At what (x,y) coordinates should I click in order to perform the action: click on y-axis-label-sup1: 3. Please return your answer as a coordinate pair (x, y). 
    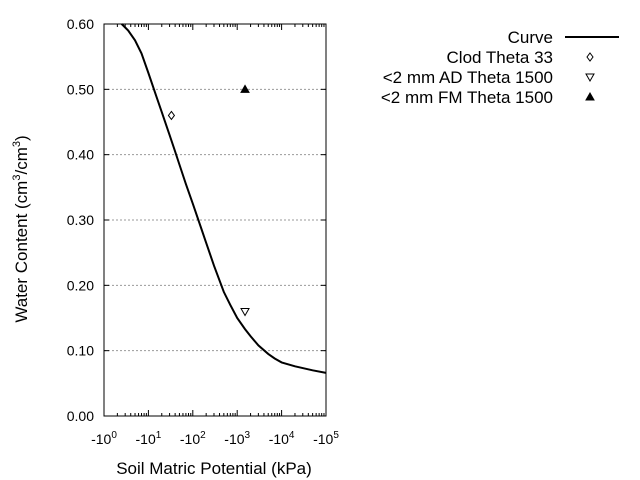
    Looking at the image, I should click on (17, 178).